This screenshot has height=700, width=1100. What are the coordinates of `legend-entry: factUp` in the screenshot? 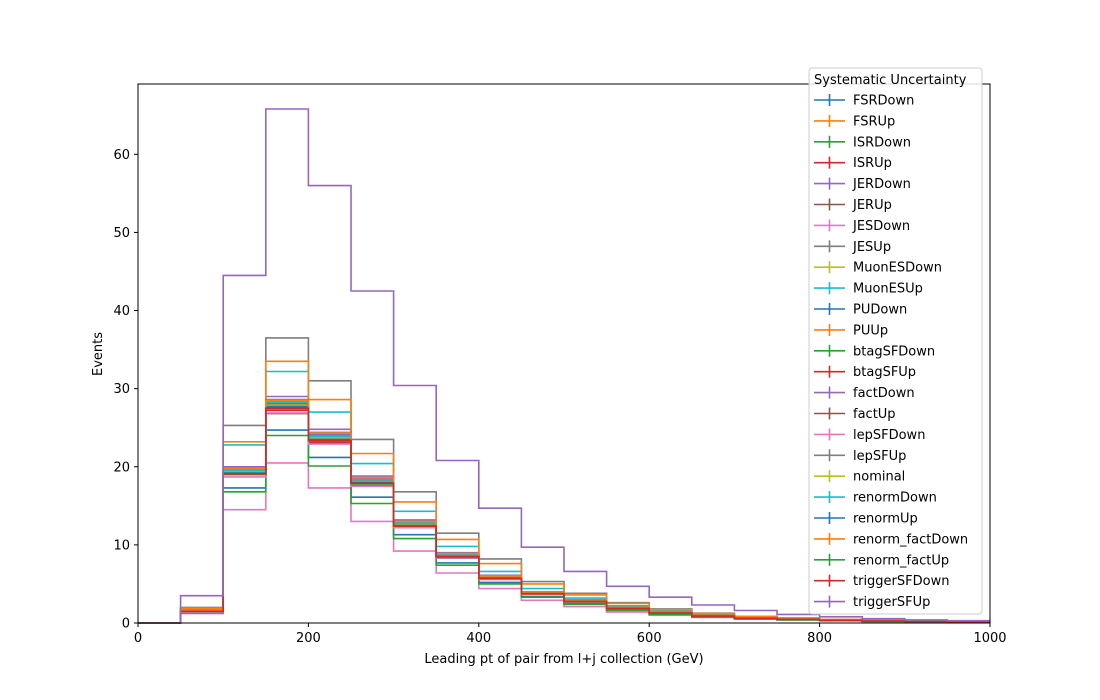 It's located at (855, 414).